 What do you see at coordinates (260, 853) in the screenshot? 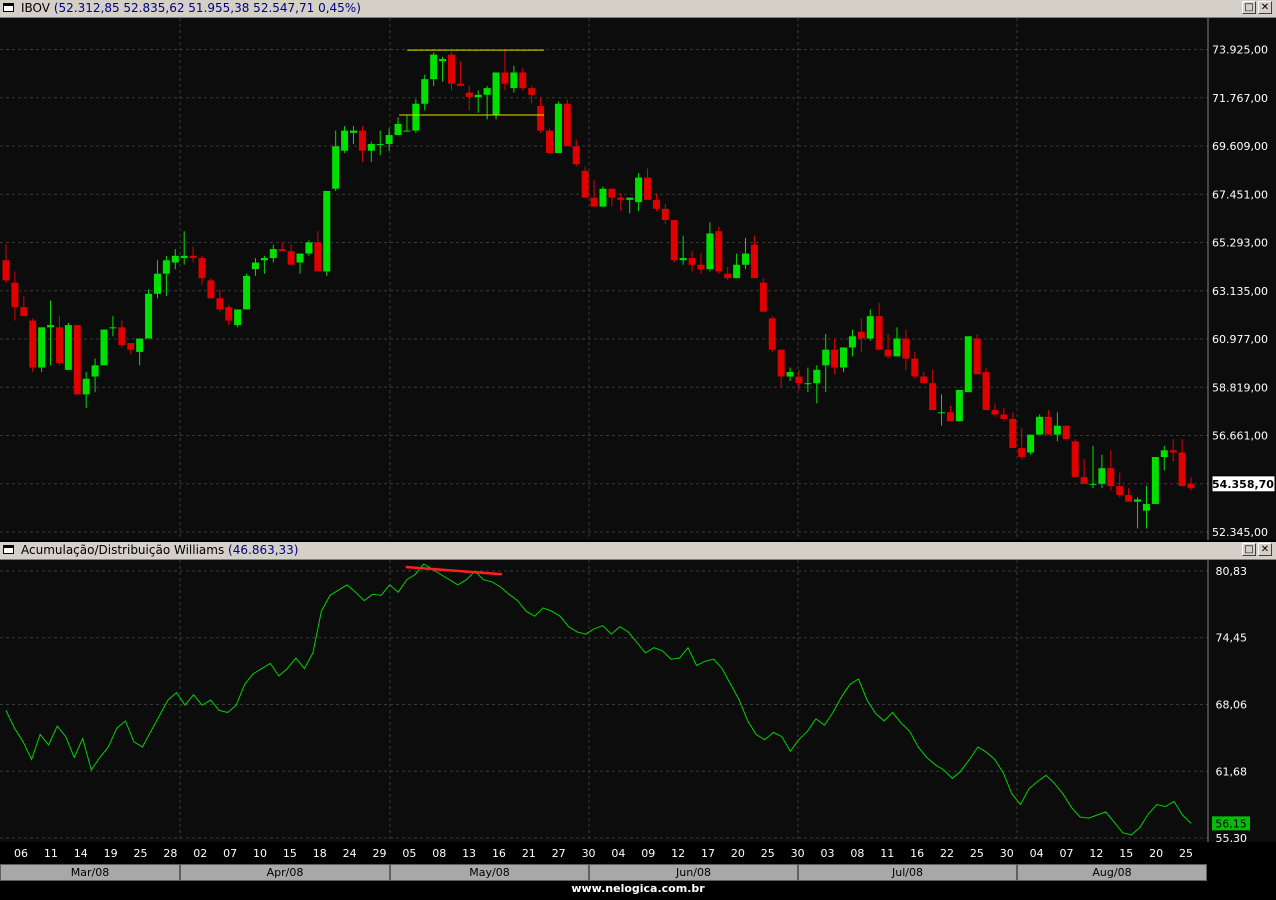
I see `x-tick-label: 10` at bounding box center [260, 853].